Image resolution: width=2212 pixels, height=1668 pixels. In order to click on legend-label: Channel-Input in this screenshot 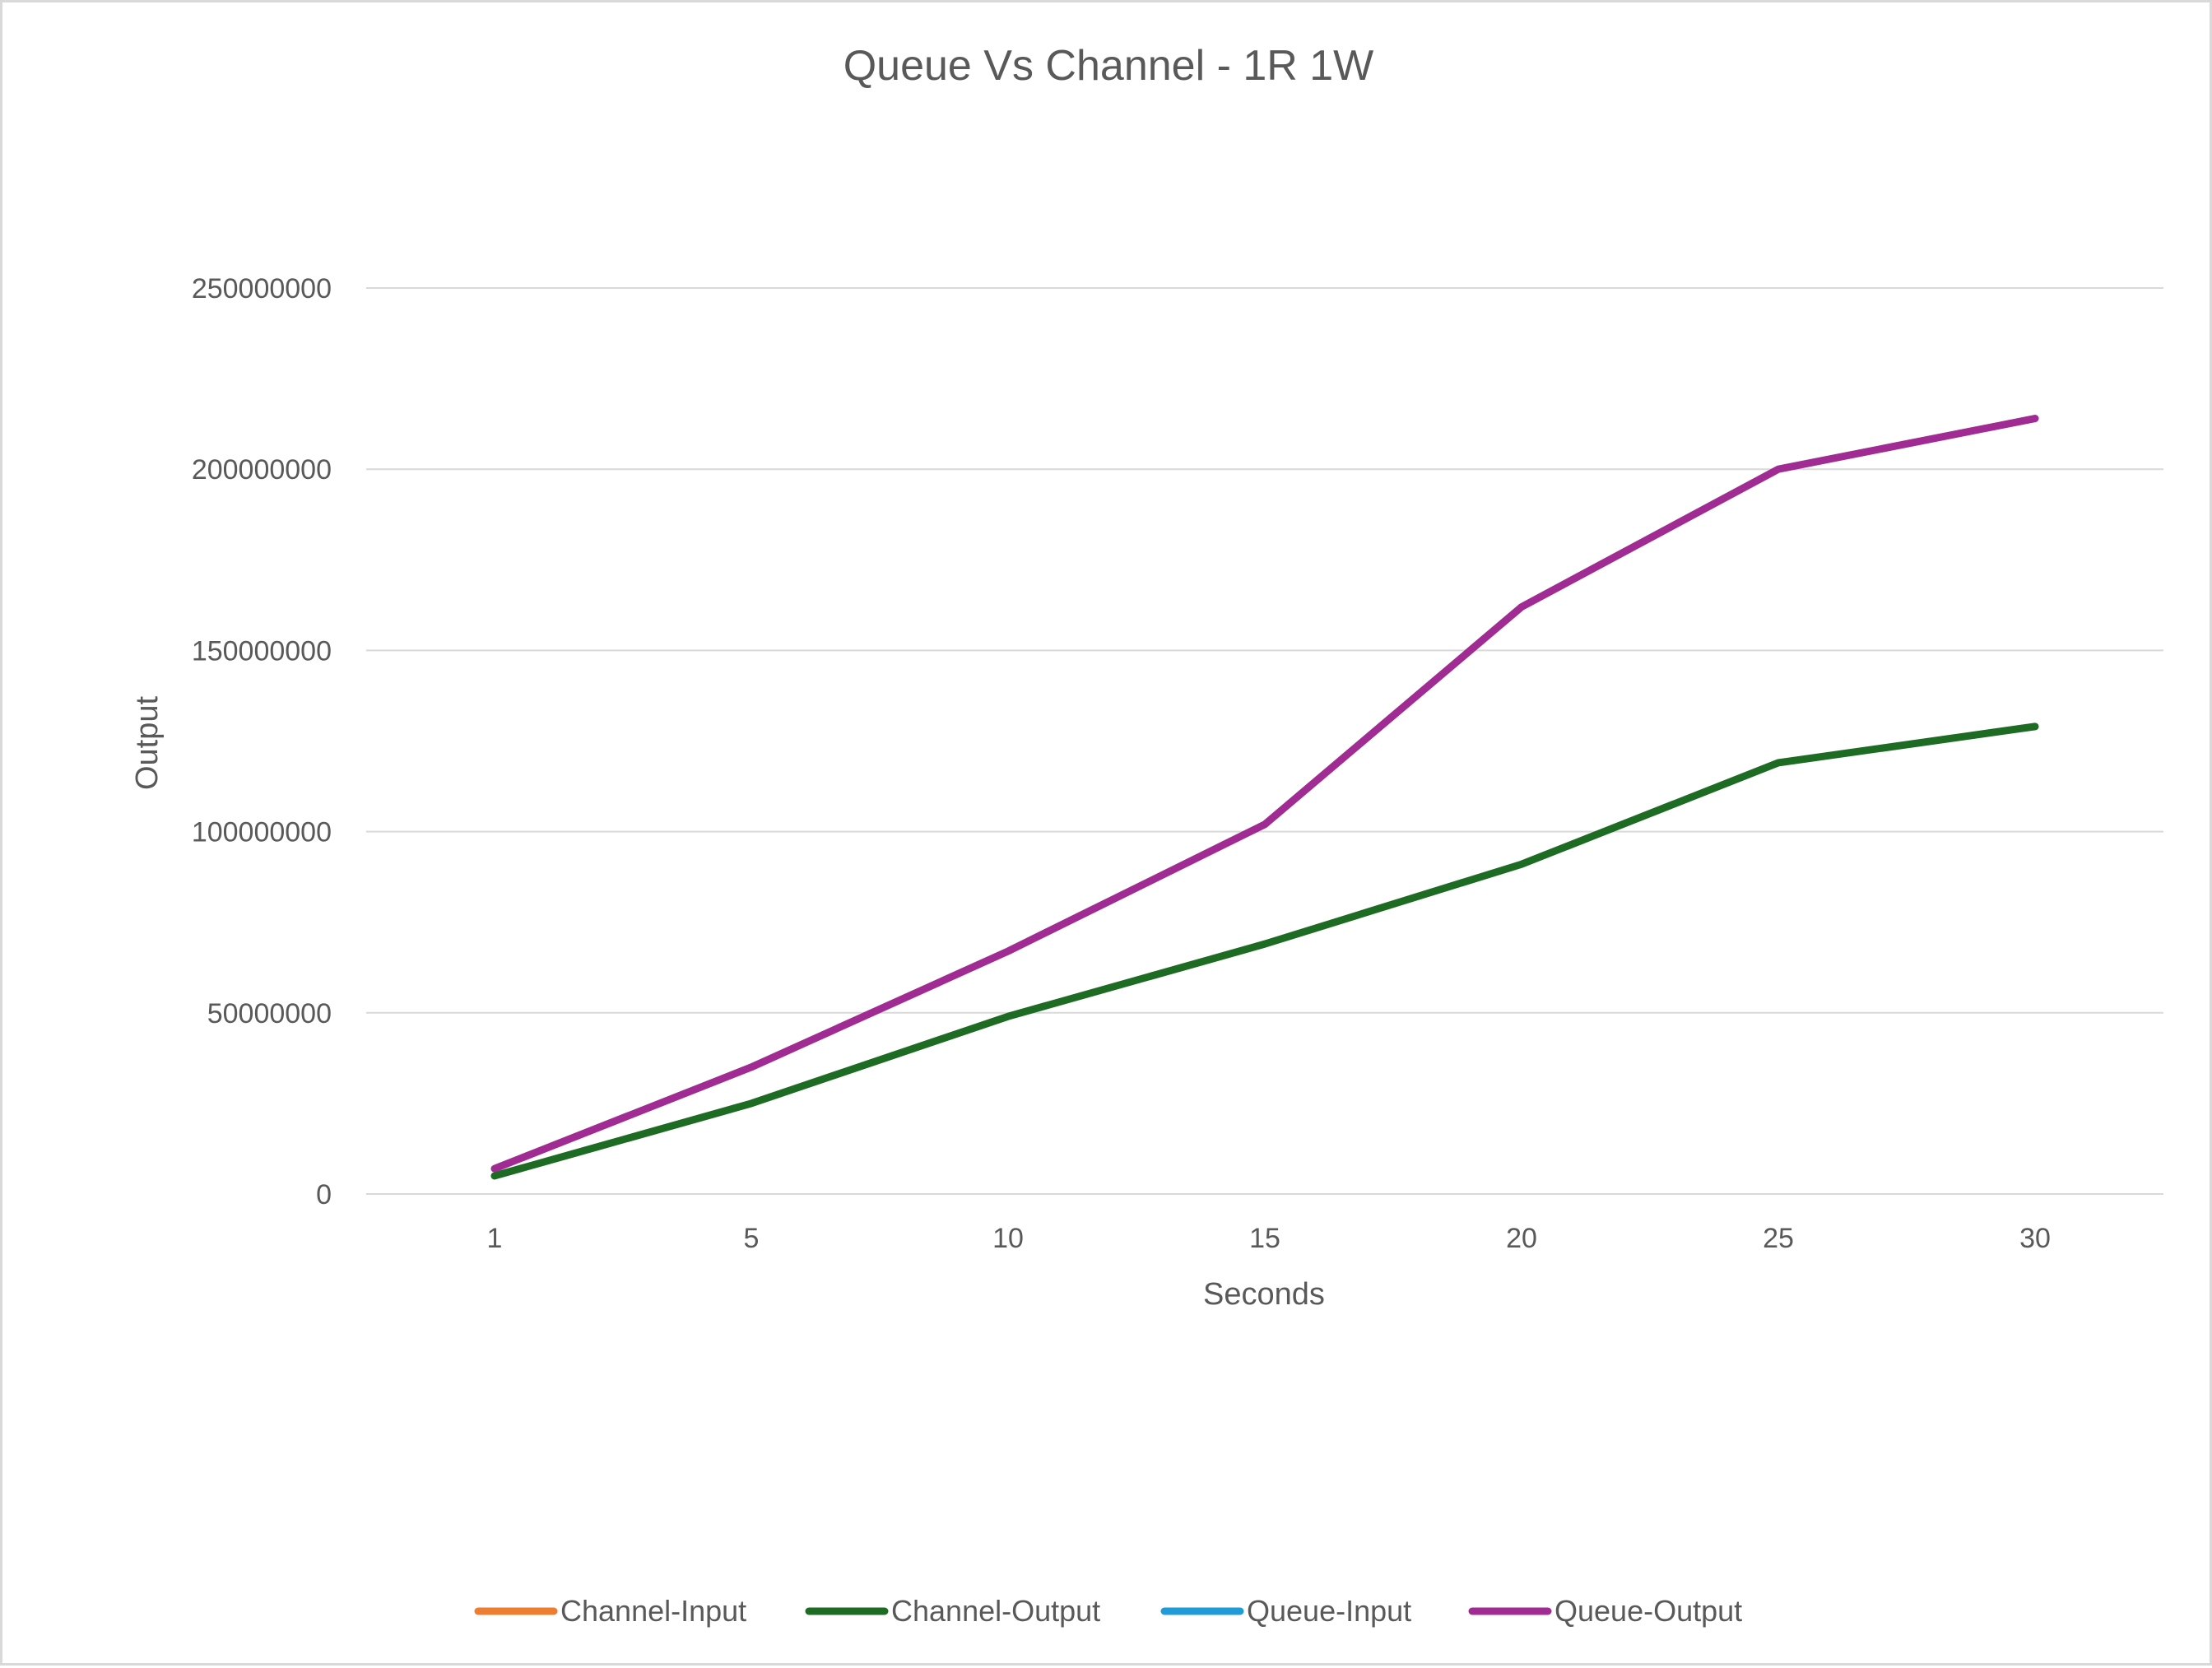, I will do `click(653, 1611)`.